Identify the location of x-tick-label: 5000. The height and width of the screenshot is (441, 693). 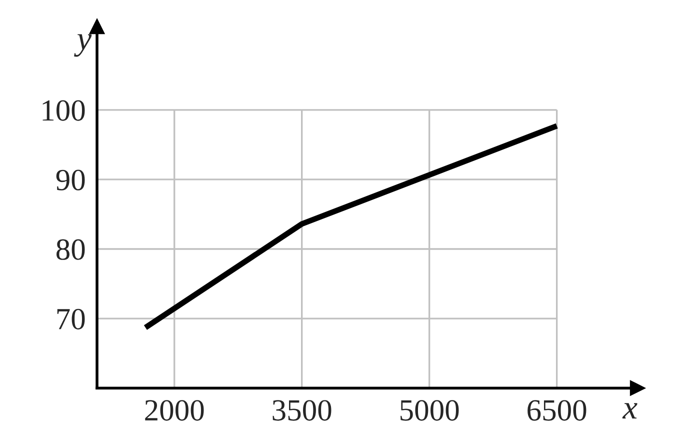
(429, 410).